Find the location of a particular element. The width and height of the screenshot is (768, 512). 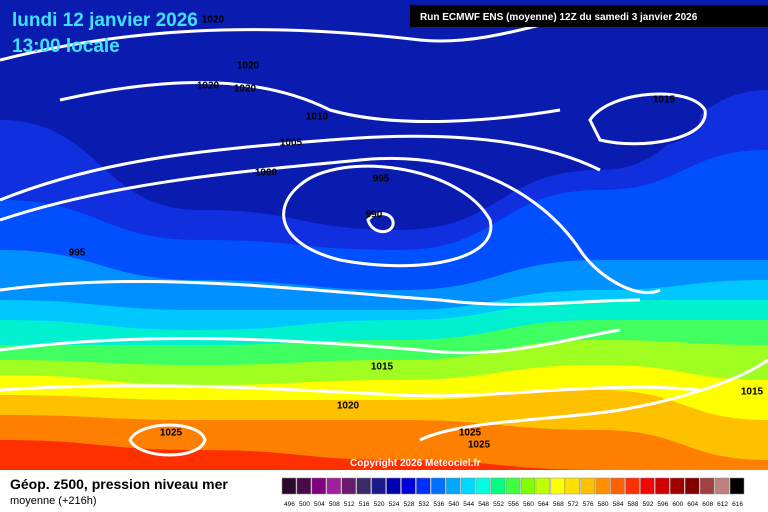

colorbar-label: 516 is located at coordinates (364, 504).